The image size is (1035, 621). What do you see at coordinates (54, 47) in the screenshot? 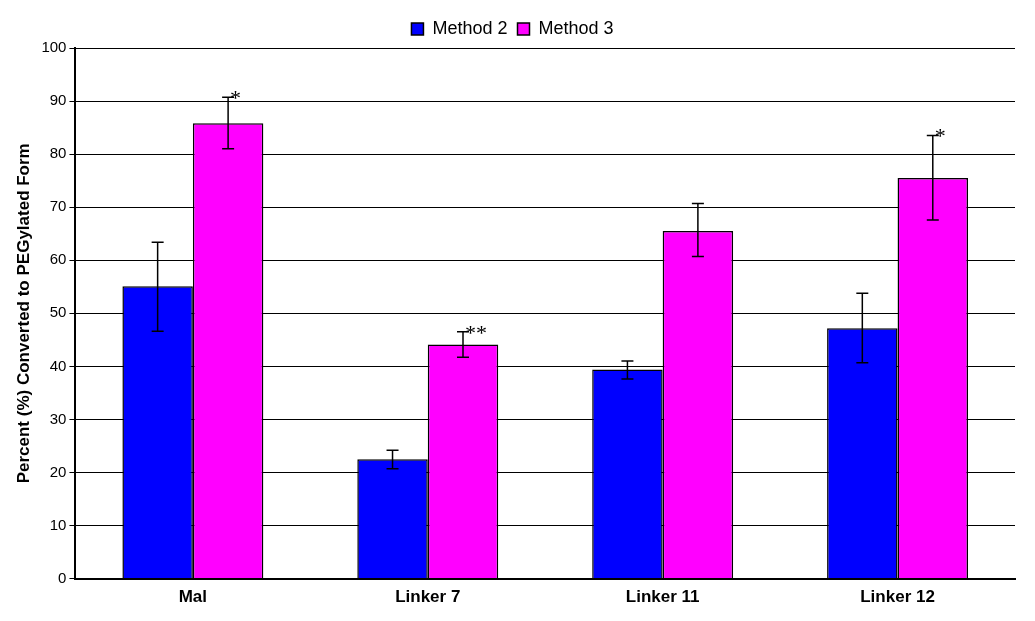
I see `y-tick-label: 100` at bounding box center [54, 47].